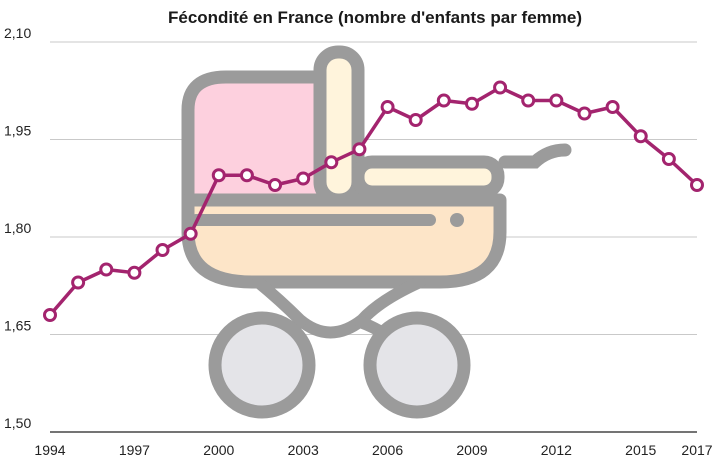  What do you see at coordinates (17, 423) in the screenshot?
I see `y-tick-label: 1,50` at bounding box center [17, 423].